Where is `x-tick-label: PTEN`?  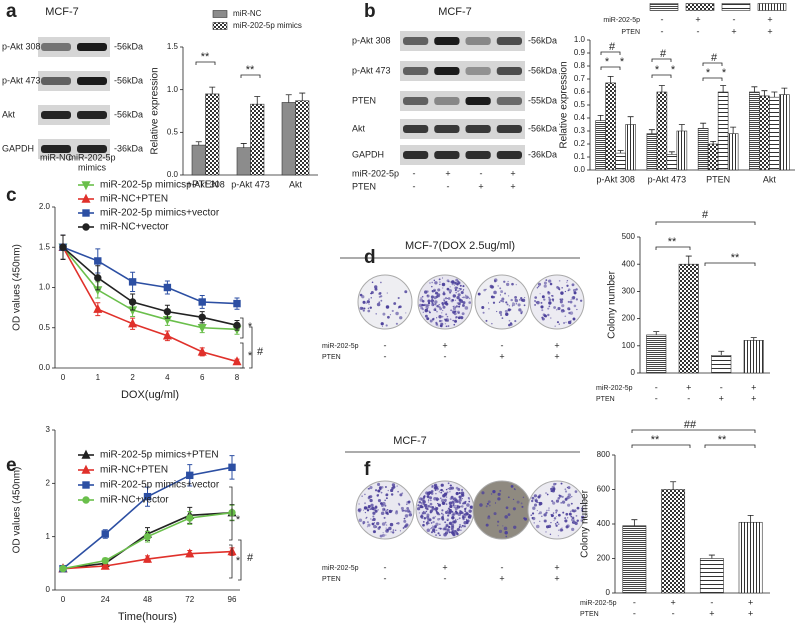
x-tick-label: PTEN is located at coordinates (718, 179).